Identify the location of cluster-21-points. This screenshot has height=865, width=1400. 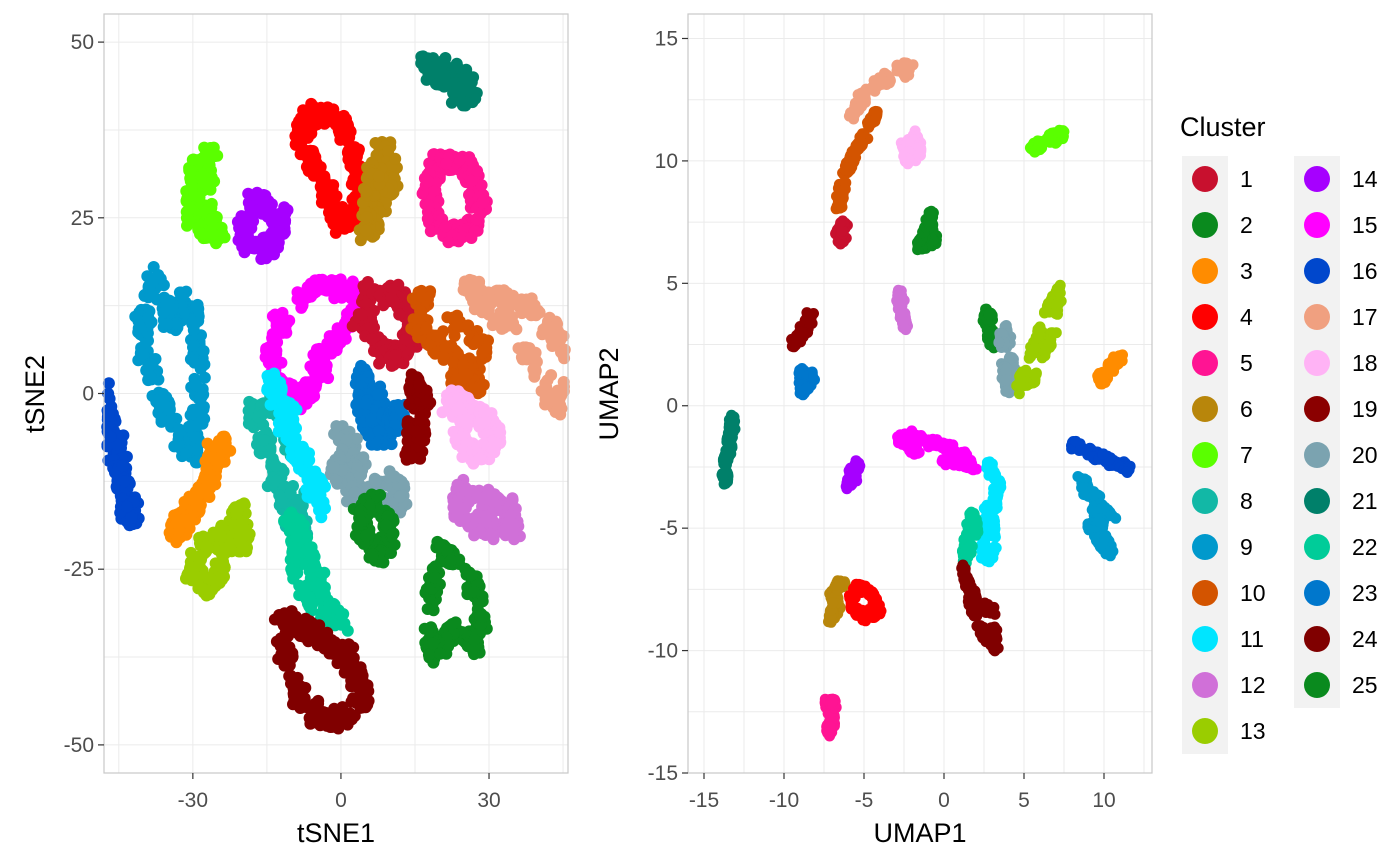
(449, 81).